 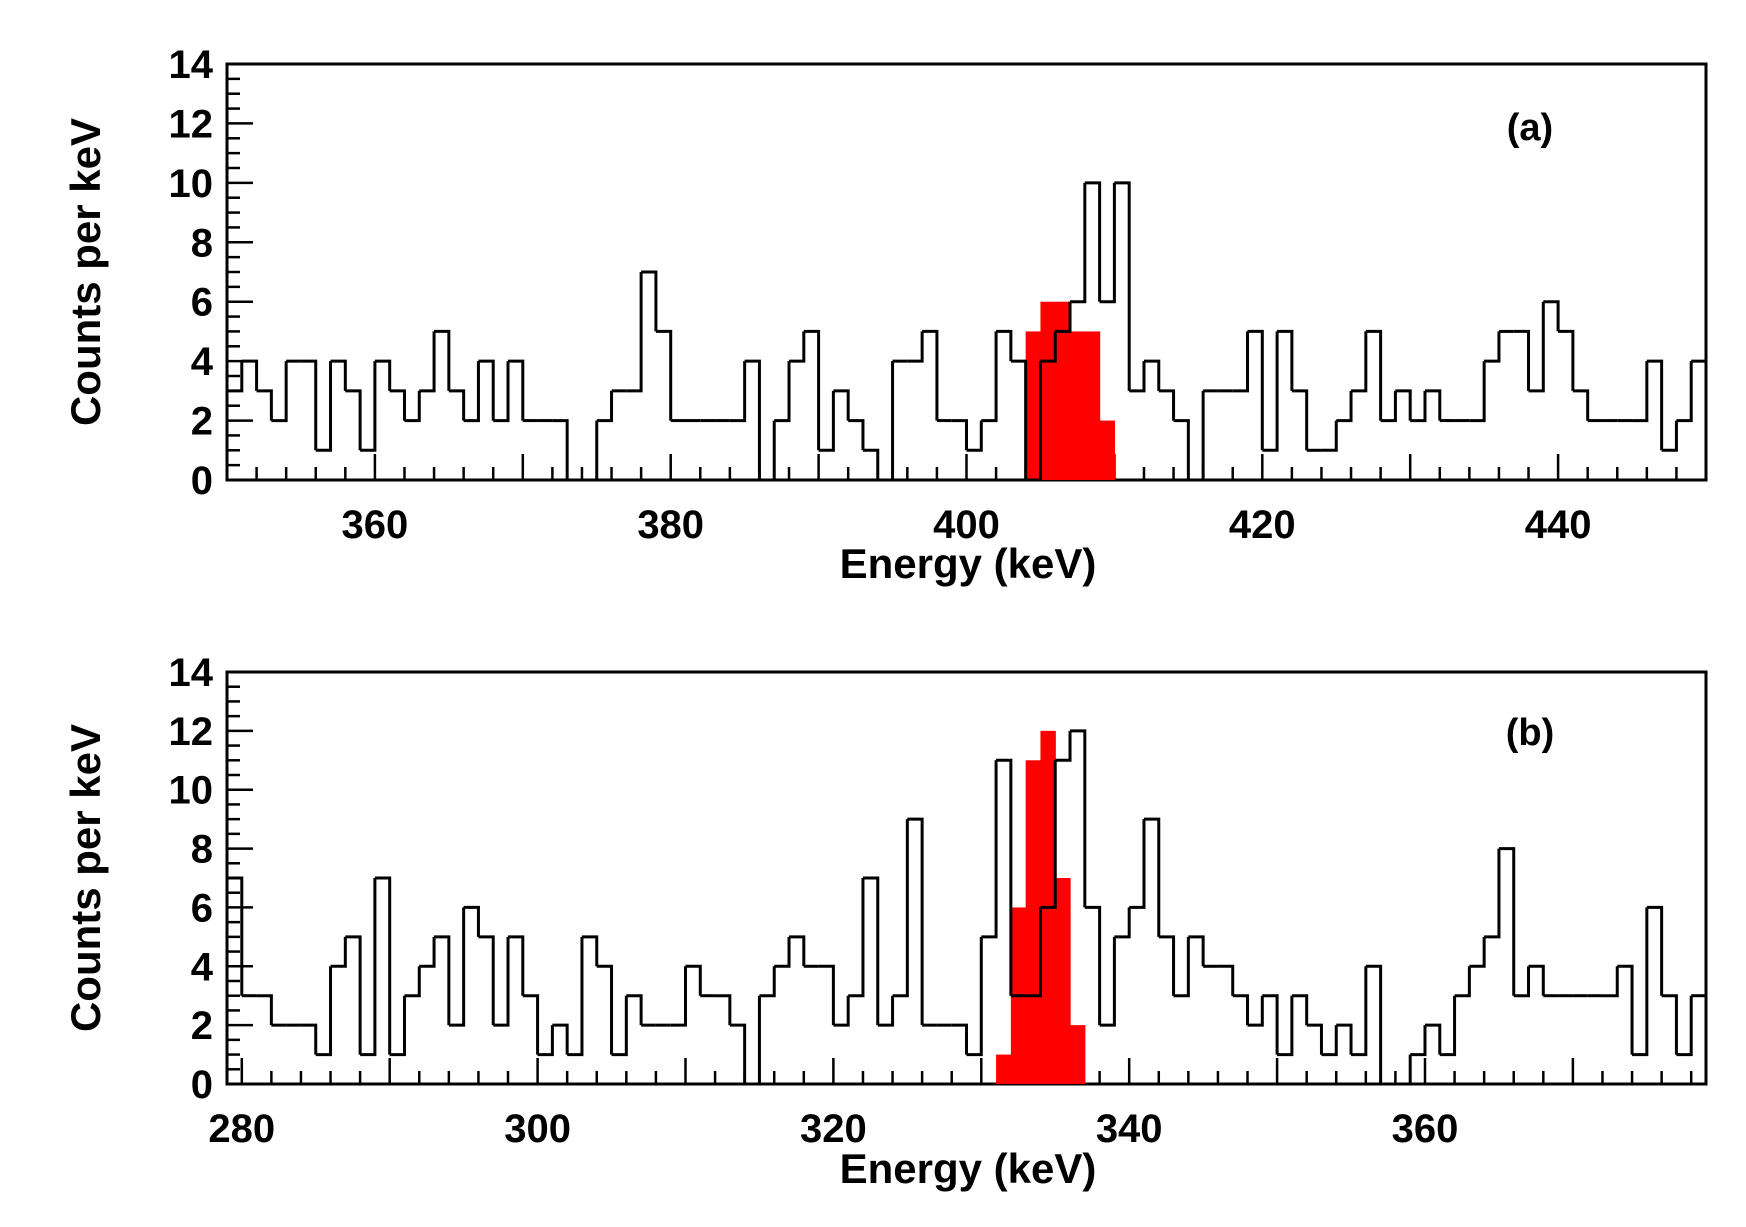 I want to click on y-tick-label-b: 2, so click(x=202, y=1026).